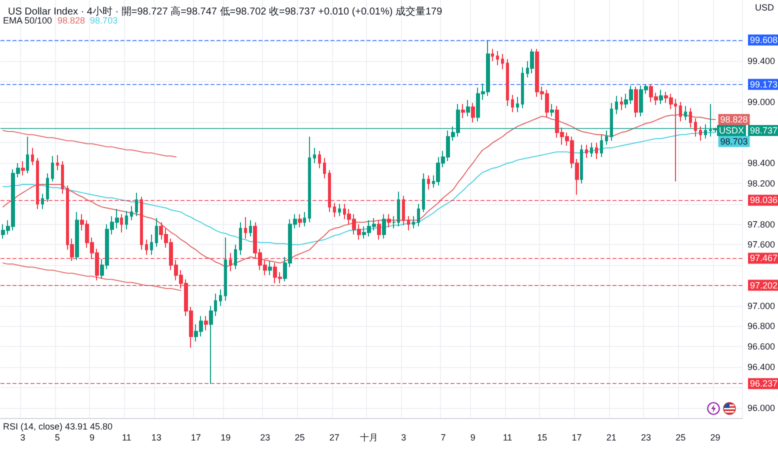 Image resolution: width=778 pixels, height=449 pixels. Describe the element at coordinates (764, 258) in the screenshot. I see `ref-line-label: 97.467` at that location.